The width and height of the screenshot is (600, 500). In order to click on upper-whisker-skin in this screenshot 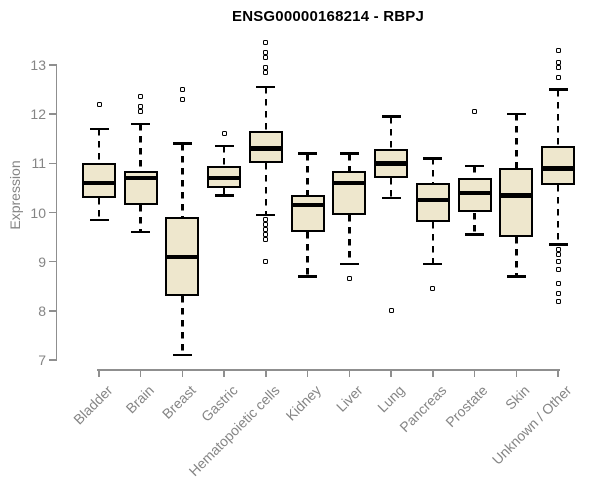, I will do `click(516, 141)`.